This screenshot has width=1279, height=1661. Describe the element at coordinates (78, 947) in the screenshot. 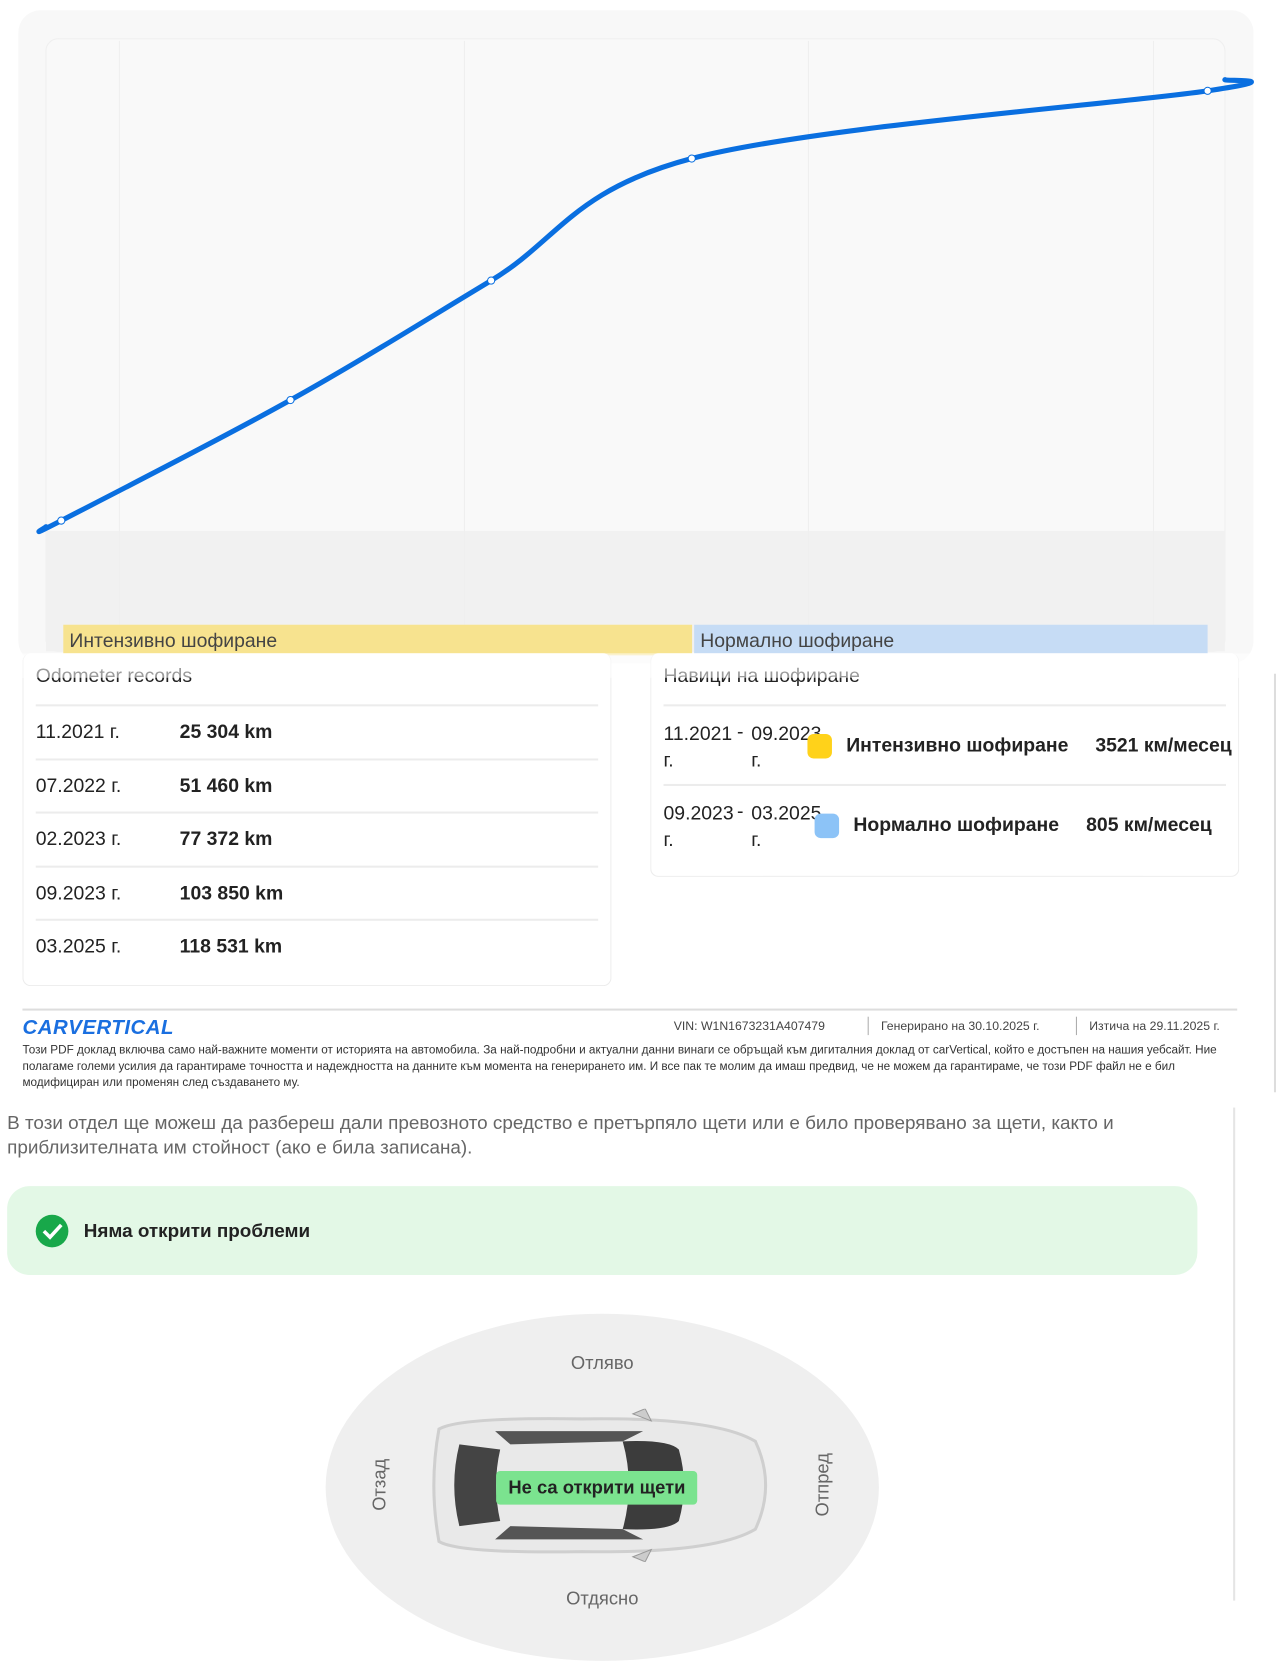

I see `date: 03.2025 г.` at that location.